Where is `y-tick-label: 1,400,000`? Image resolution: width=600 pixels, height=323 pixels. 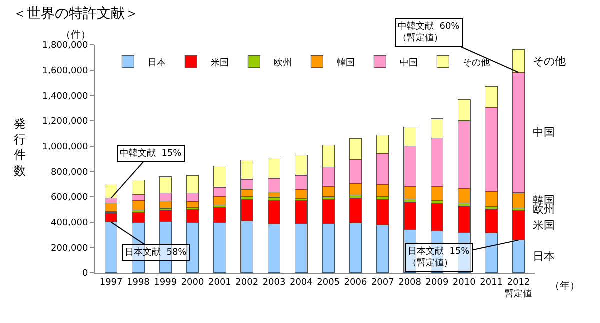
y-tick-label: 1,400,000 is located at coordinates (65, 97).